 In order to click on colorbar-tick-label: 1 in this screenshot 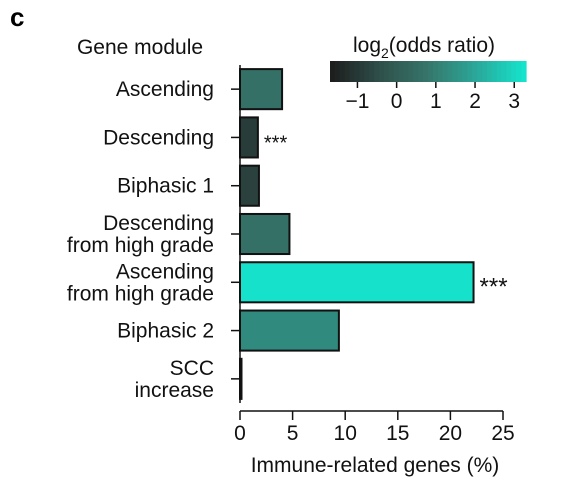, I will do `click(436, 101)`.